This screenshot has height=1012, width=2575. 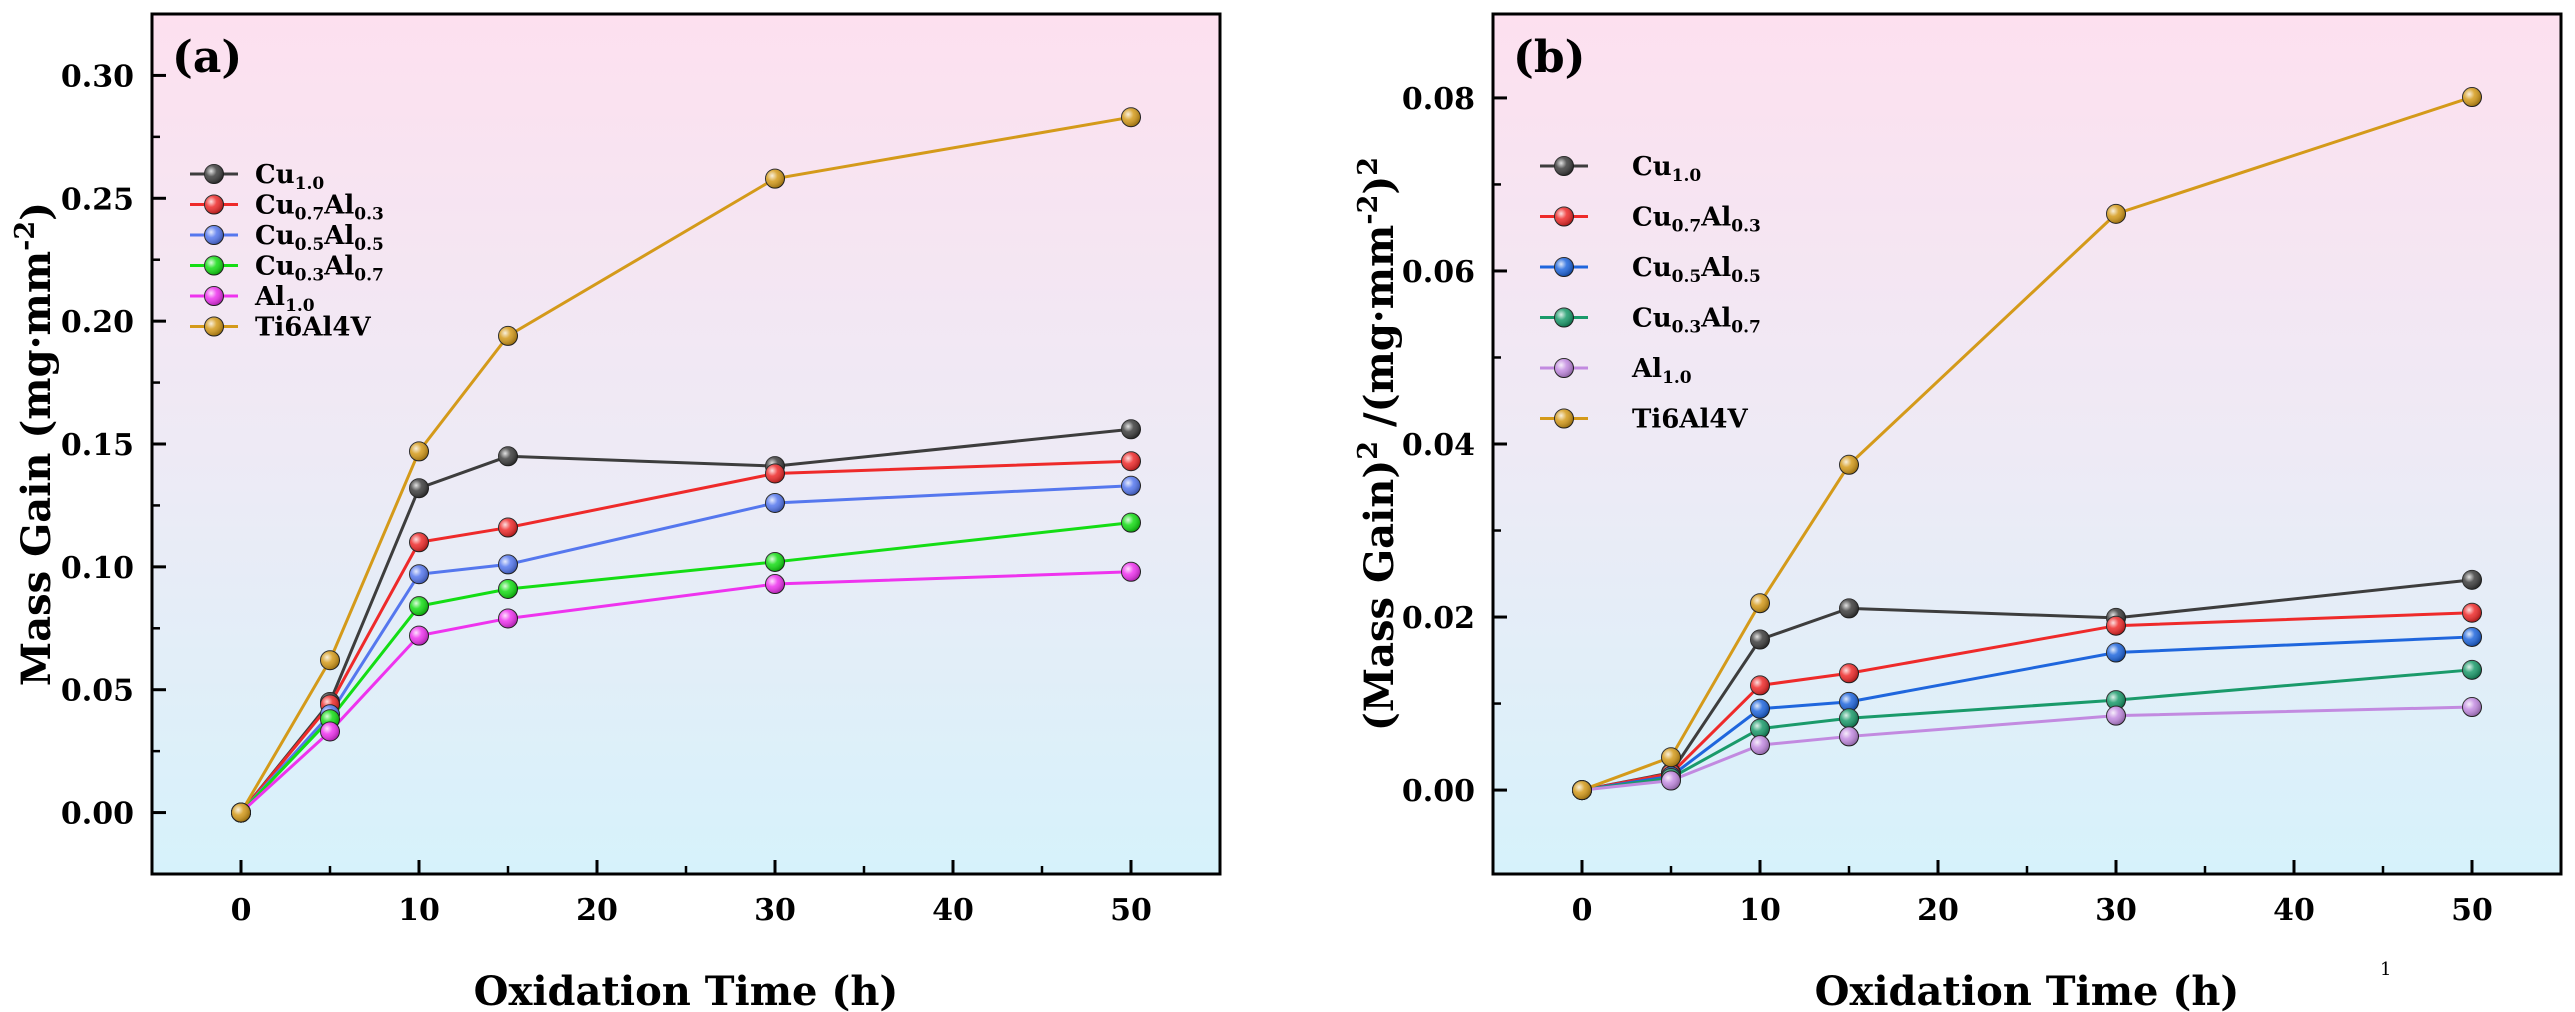 I want to click on y-tick-label: 0.30, so click(x=97, y=76).